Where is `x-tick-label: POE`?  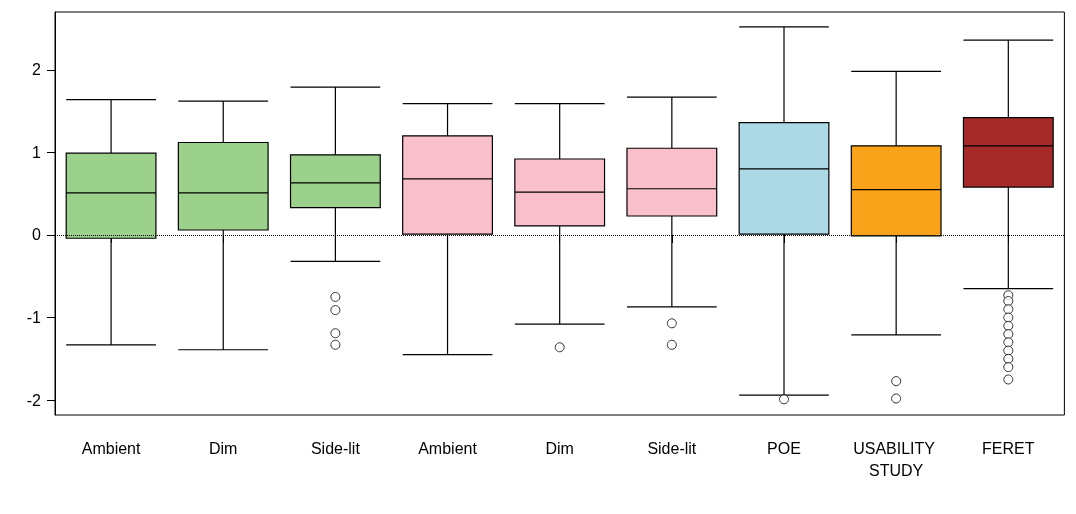
x-tick-label: POE is located at coordinates (784, 448).